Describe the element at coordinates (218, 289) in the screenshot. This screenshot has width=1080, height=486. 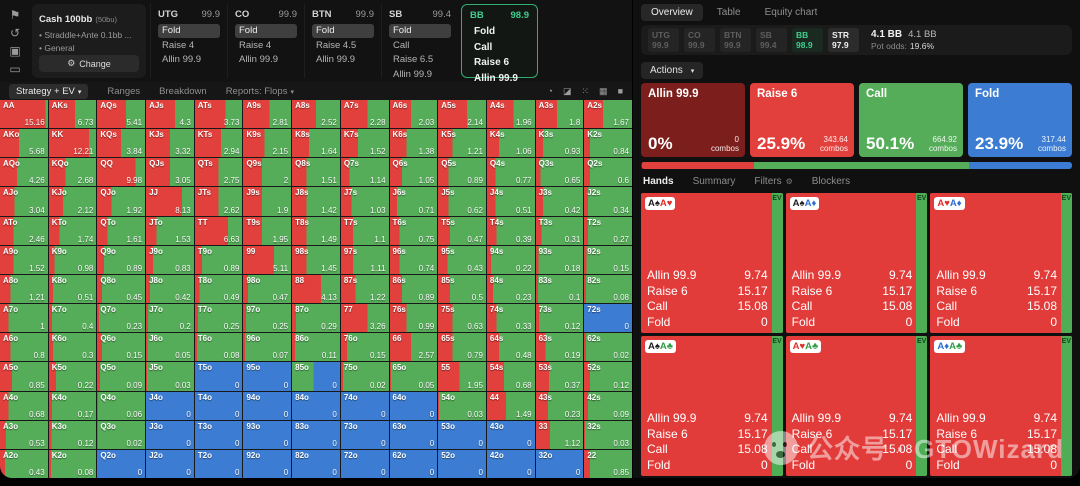
I see `hand-cell-T8o: T8o 0.49` at that location.